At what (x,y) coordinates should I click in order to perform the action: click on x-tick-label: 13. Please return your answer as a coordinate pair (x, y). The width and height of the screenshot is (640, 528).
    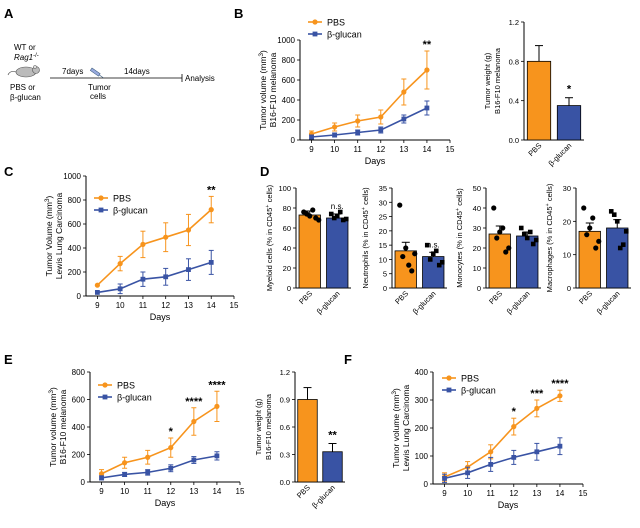
    Looking at the image, I should click on (193, 491).